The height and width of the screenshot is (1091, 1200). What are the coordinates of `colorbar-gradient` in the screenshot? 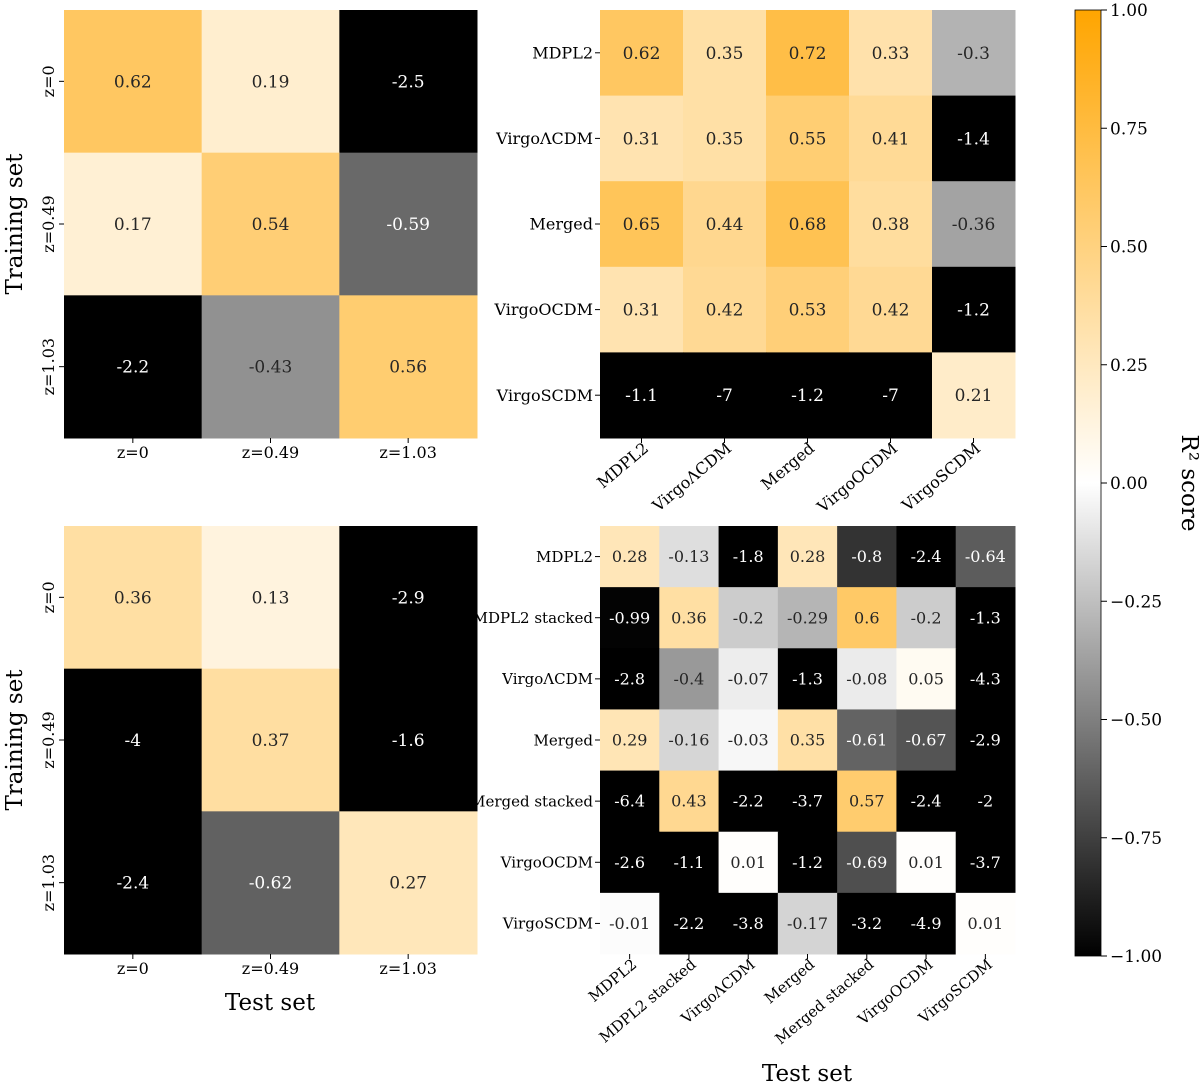 It's located at (1088, 483).